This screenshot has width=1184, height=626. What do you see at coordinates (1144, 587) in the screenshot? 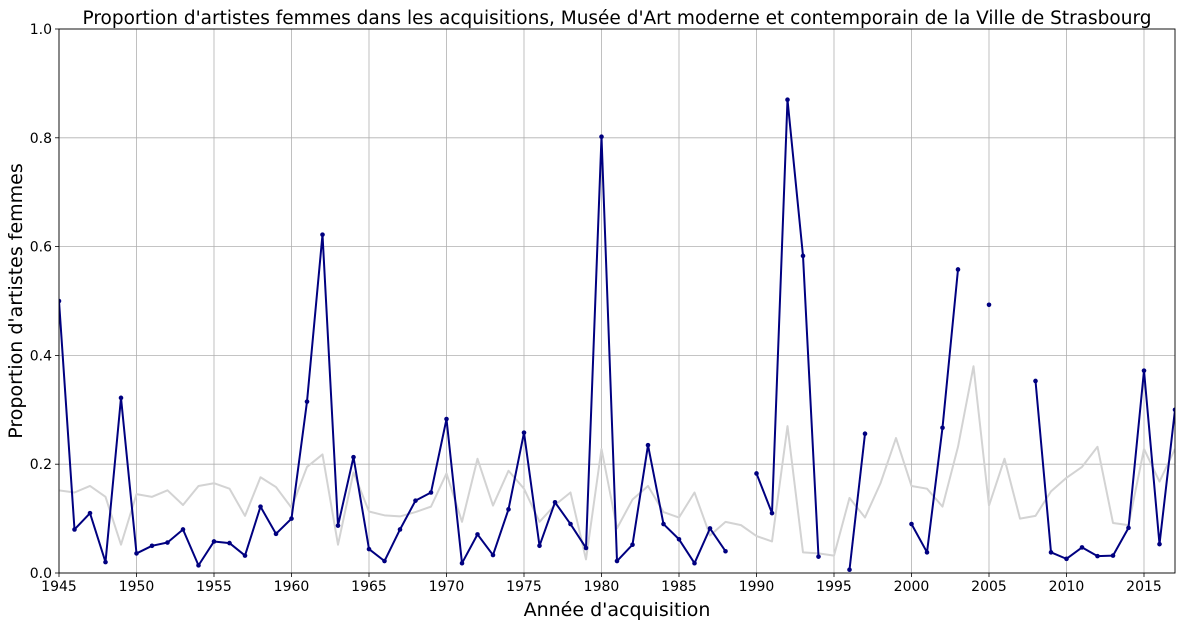
I see `x-tick-label: 2015` at bounding box center [1144, 587].